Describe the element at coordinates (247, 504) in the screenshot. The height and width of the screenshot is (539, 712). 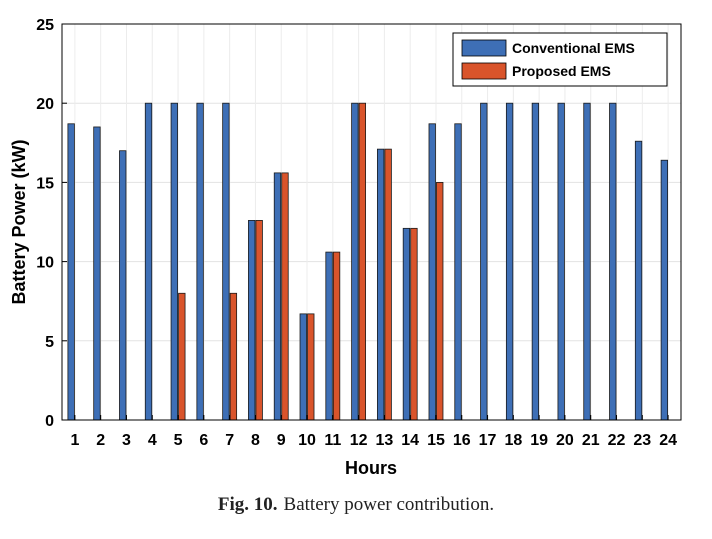
I see `caption-label: Fig. 10.` at that location.